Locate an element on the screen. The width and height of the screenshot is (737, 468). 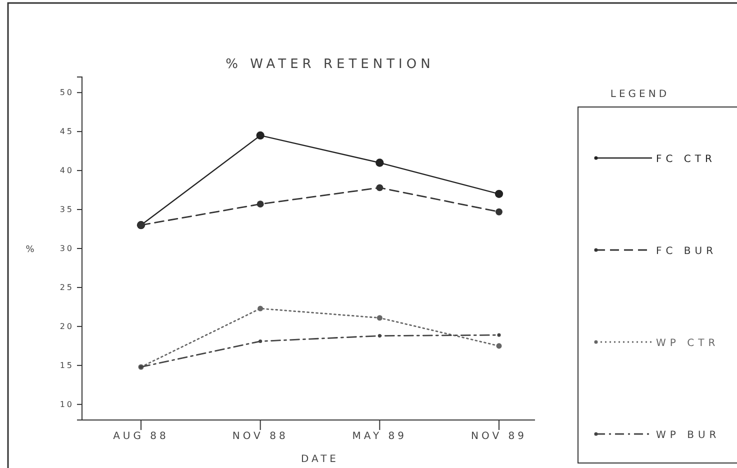
text: FC CTR is located at coordinates (686, 159).